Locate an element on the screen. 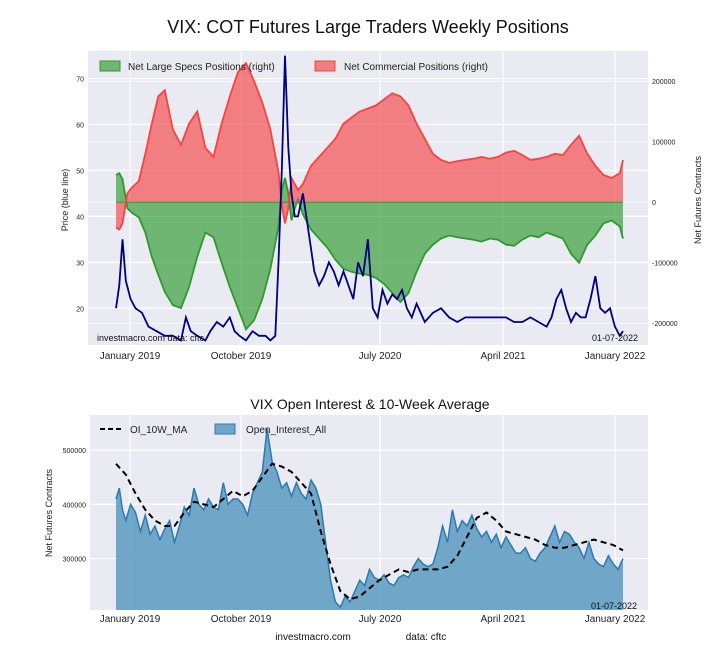  chart1-y-right-tick-label: 200000 is located at coordinates (663, 82).